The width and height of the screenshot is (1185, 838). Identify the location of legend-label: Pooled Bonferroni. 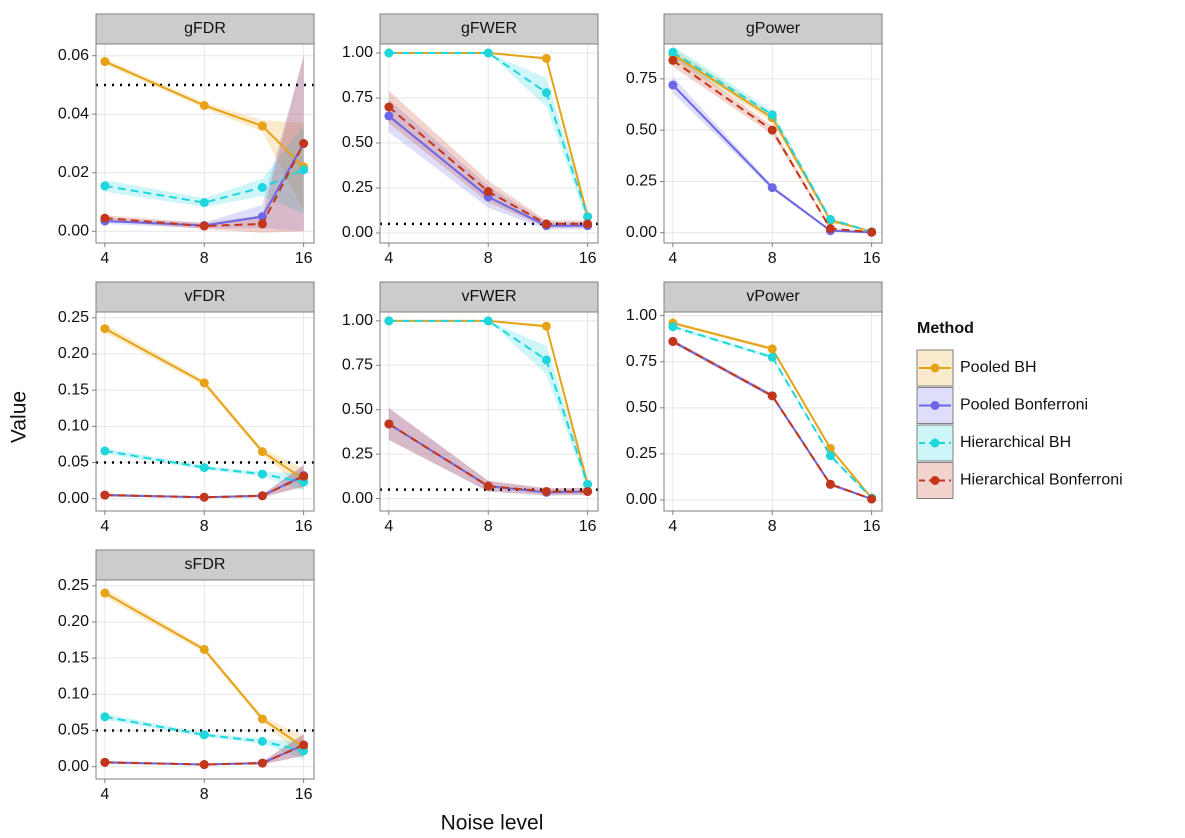
(1024, 405).